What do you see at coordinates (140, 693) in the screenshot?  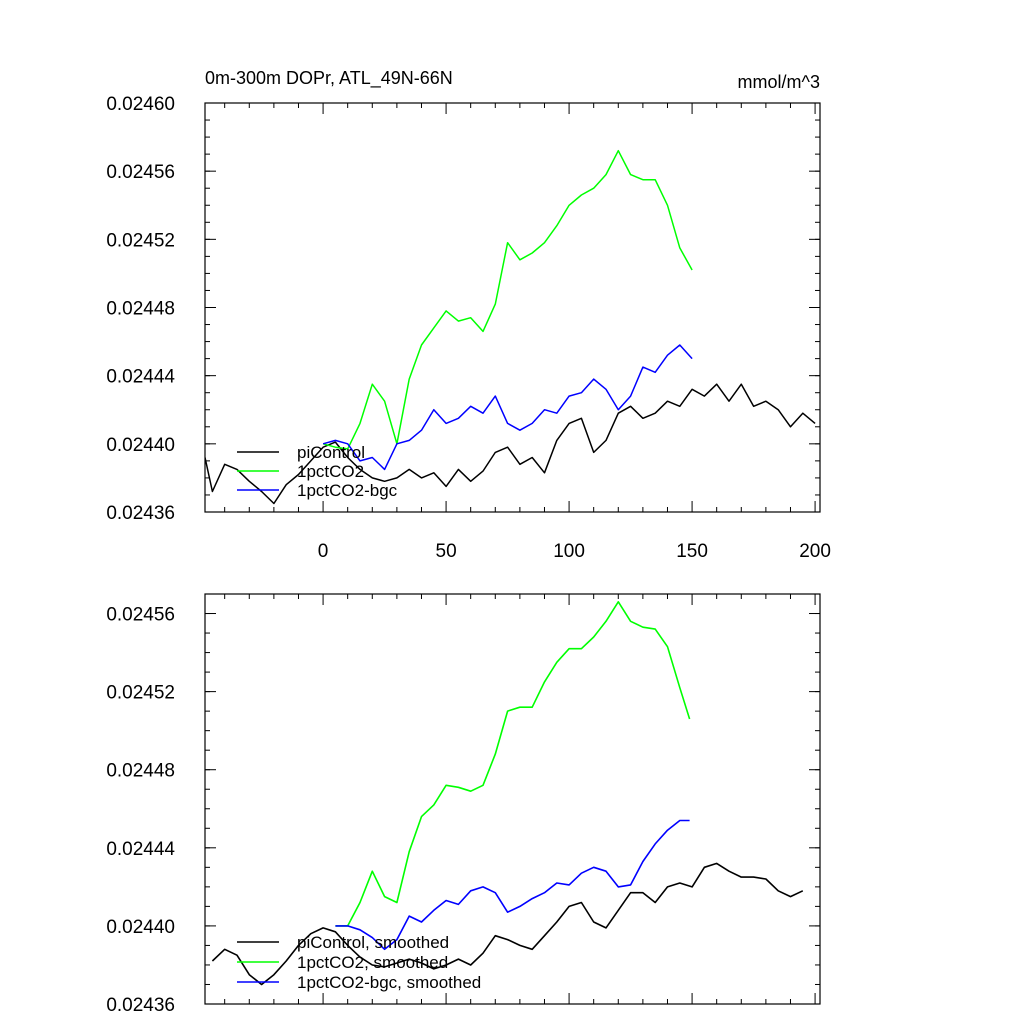 I see `bottom-y-tick-label: 0.02452` at bounding box center [140, 693].